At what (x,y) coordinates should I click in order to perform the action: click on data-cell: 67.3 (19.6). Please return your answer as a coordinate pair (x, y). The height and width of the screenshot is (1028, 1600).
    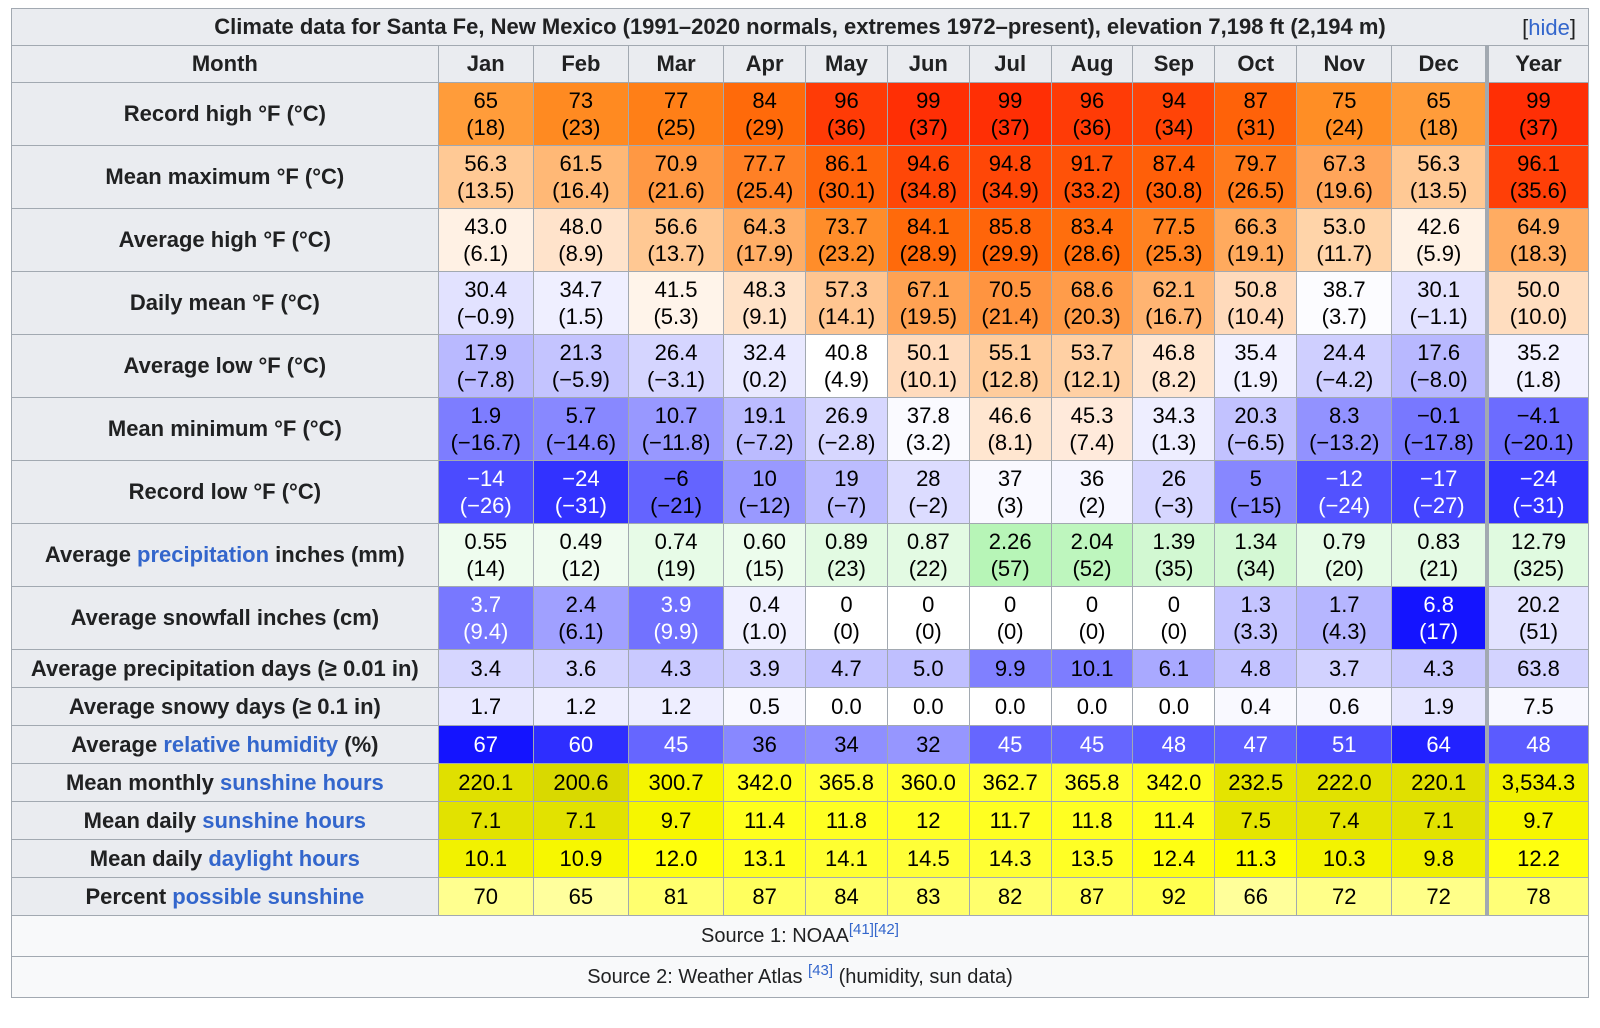
    Looking at the image, I should click on (1344, 177).